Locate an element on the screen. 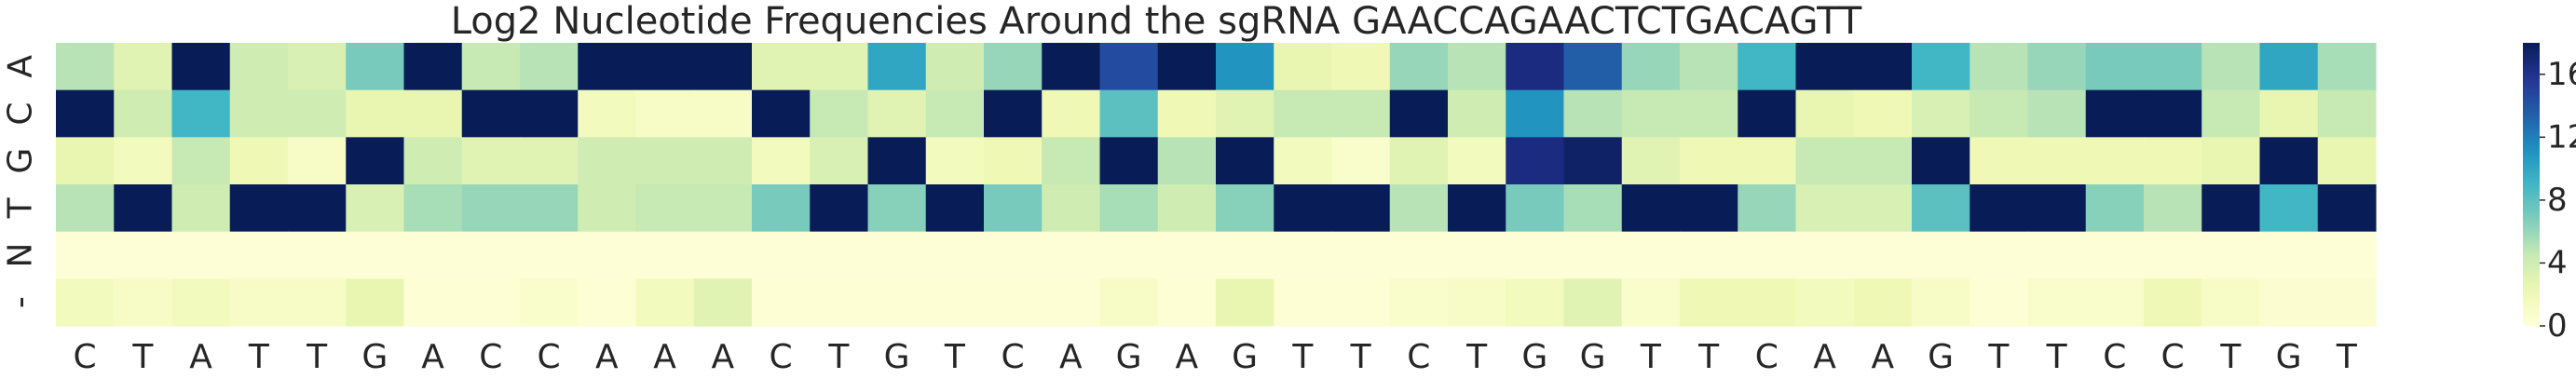  heatmap-cell---32 is located at coordinates (1941, 302).